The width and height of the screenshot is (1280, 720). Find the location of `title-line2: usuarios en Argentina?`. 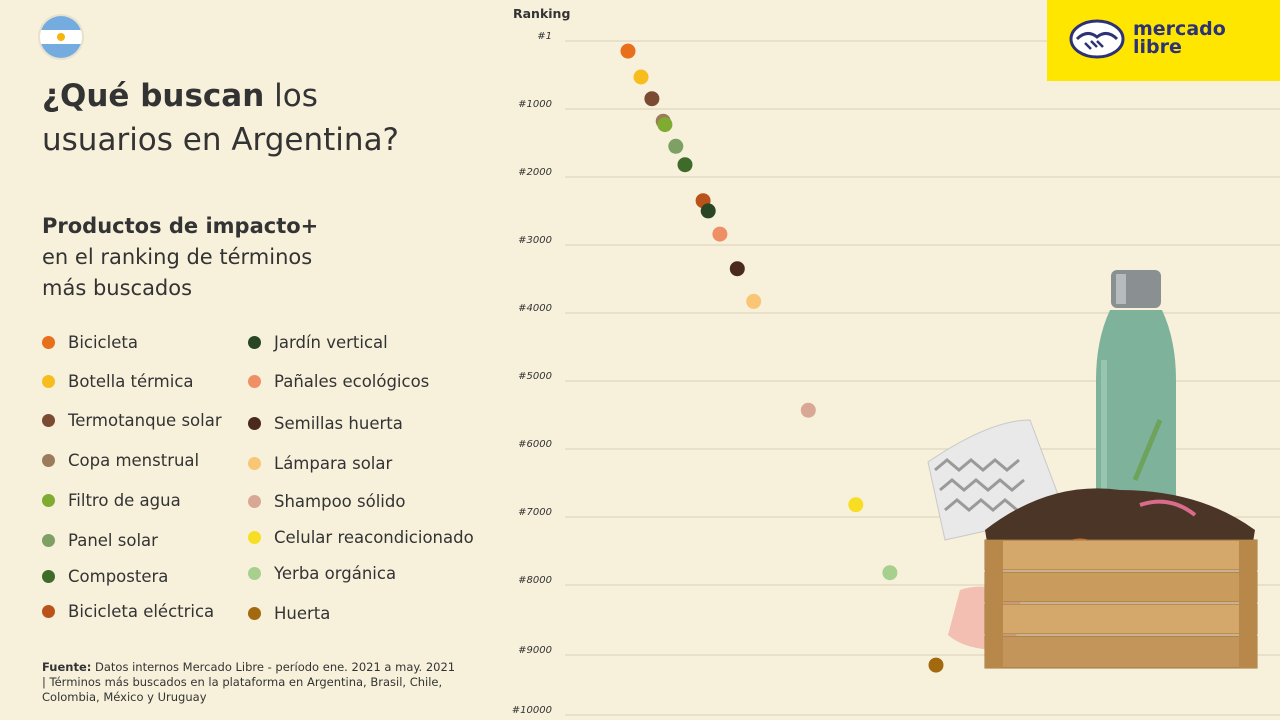

title-line2: usuarios en Argentina? is located at coordinates (221, 140).